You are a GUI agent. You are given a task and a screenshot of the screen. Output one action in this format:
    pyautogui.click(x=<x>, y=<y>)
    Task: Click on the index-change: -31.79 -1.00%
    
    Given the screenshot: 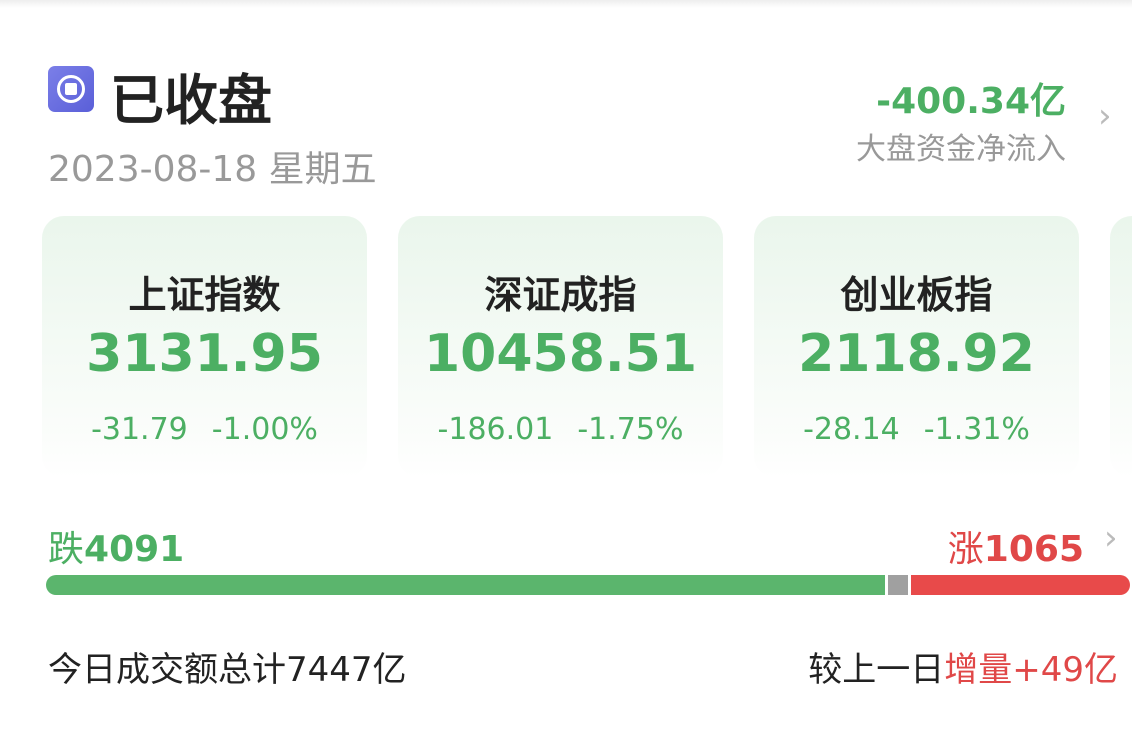 What is the action you would take?
    pyautogui.click(x=204, y=429)
    